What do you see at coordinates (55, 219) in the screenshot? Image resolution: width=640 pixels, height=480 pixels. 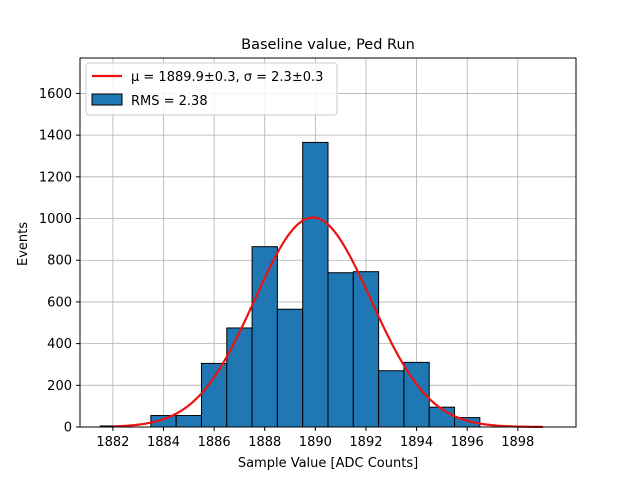 I see `y-tick-label: 1000` at bounding box center [55, 219].